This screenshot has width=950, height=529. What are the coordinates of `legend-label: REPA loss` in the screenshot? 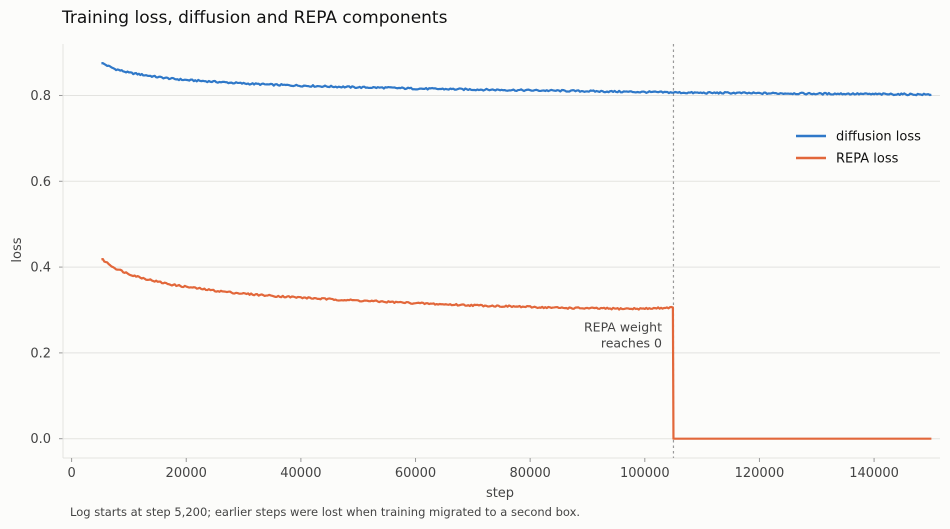 It's located at (867, 159).